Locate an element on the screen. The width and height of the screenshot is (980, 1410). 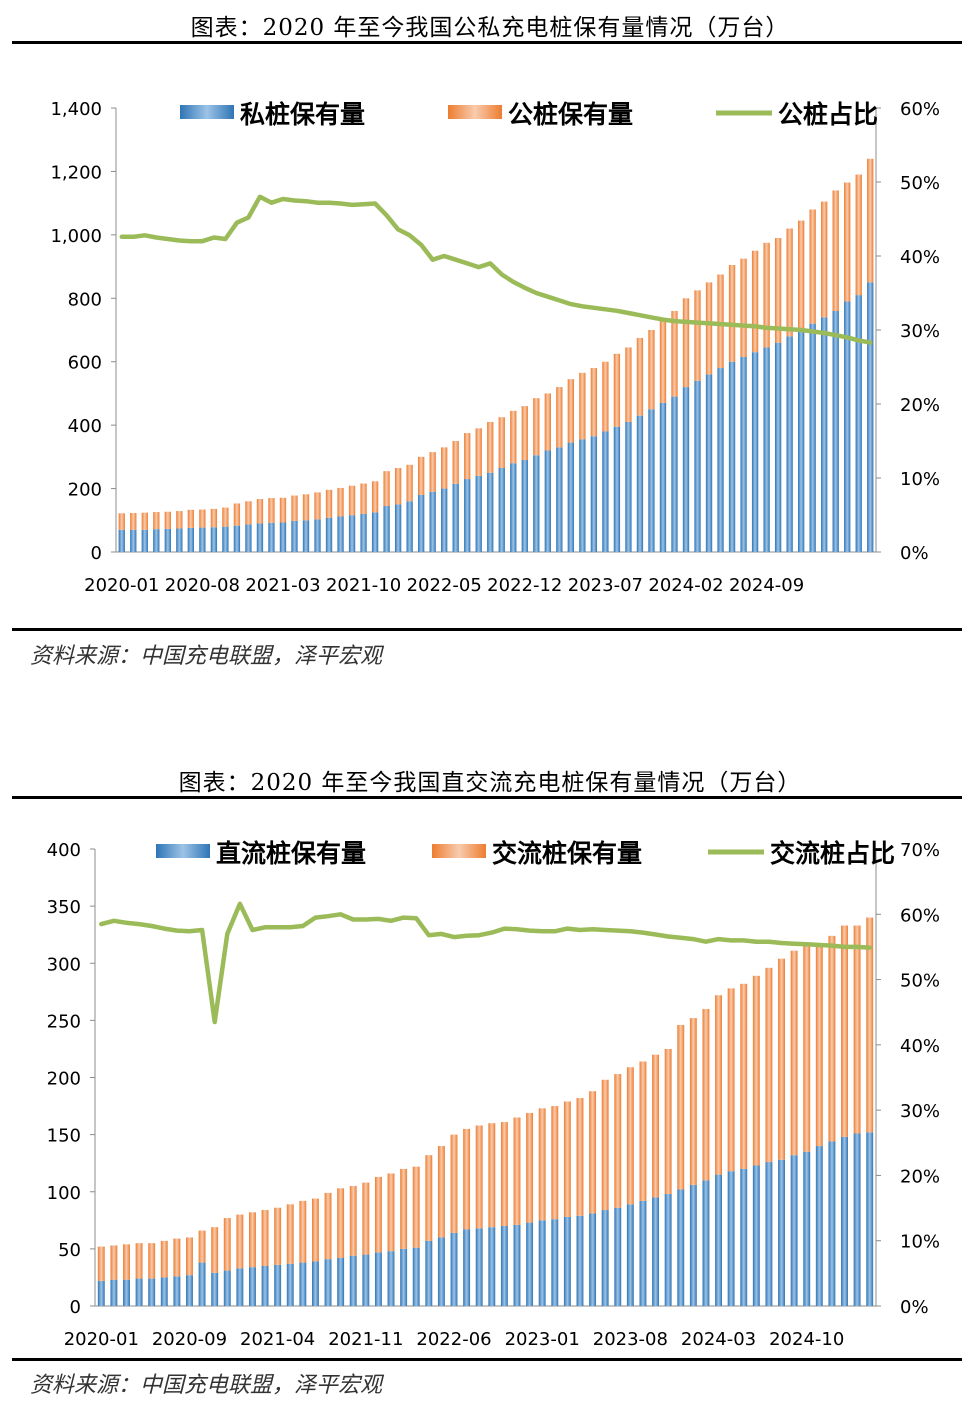
x-tick-label: 2022-06 is located at coordinates (453, 1339).